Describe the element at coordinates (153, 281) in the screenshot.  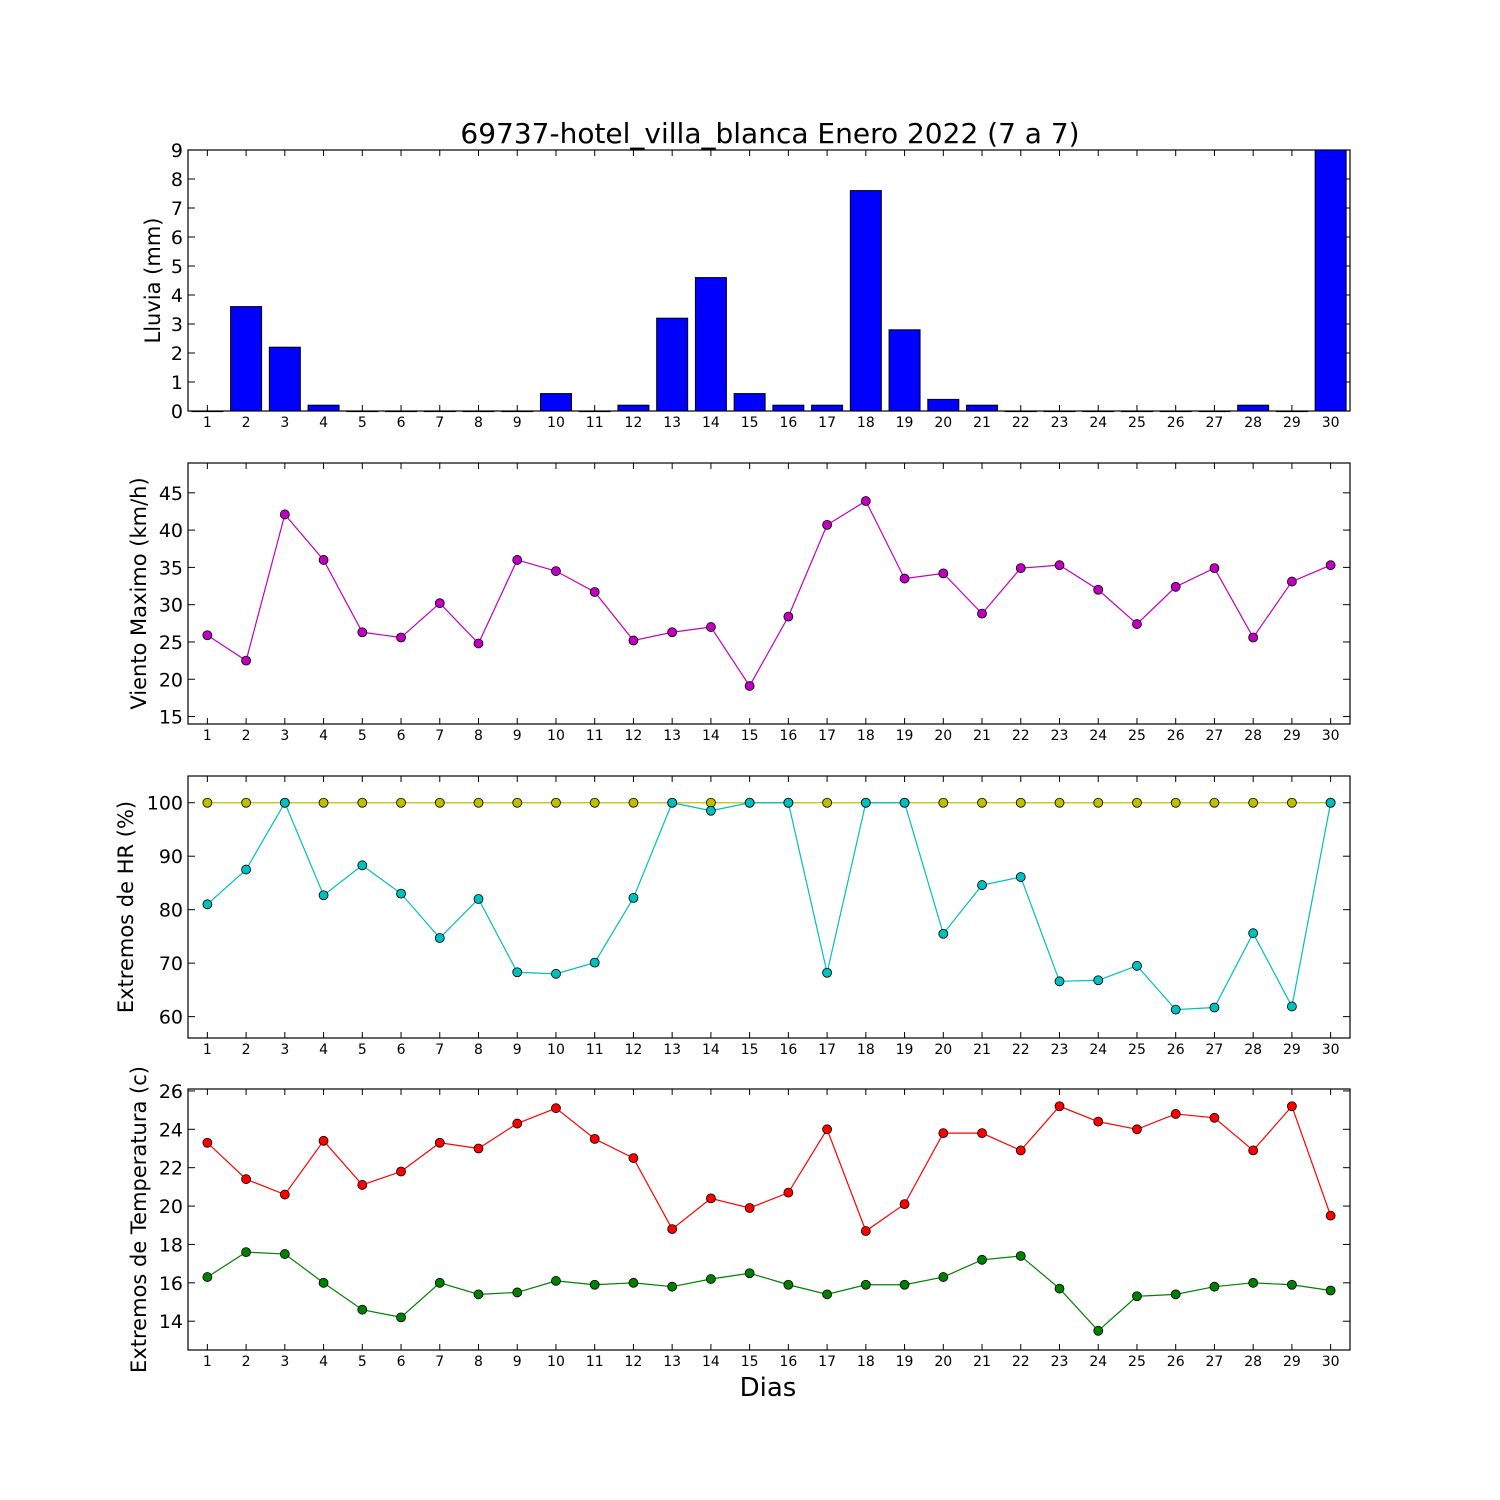
I see `y-axis-label: Lluvia (mm)` at that location.